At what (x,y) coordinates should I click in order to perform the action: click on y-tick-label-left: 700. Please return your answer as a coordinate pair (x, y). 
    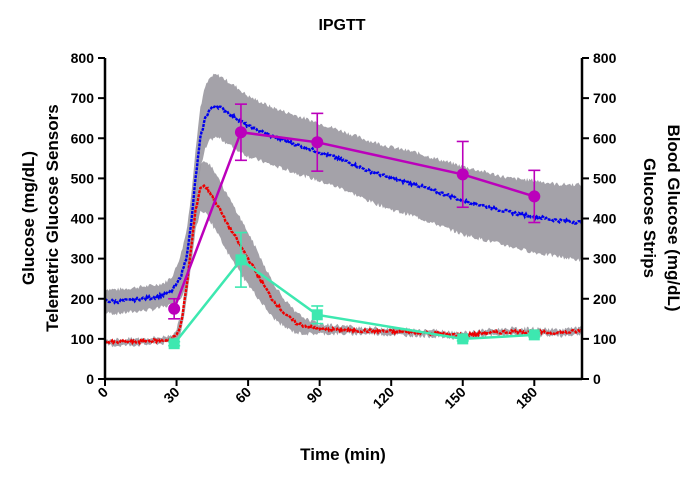
    Looking at the image, I should click on (83, 98).